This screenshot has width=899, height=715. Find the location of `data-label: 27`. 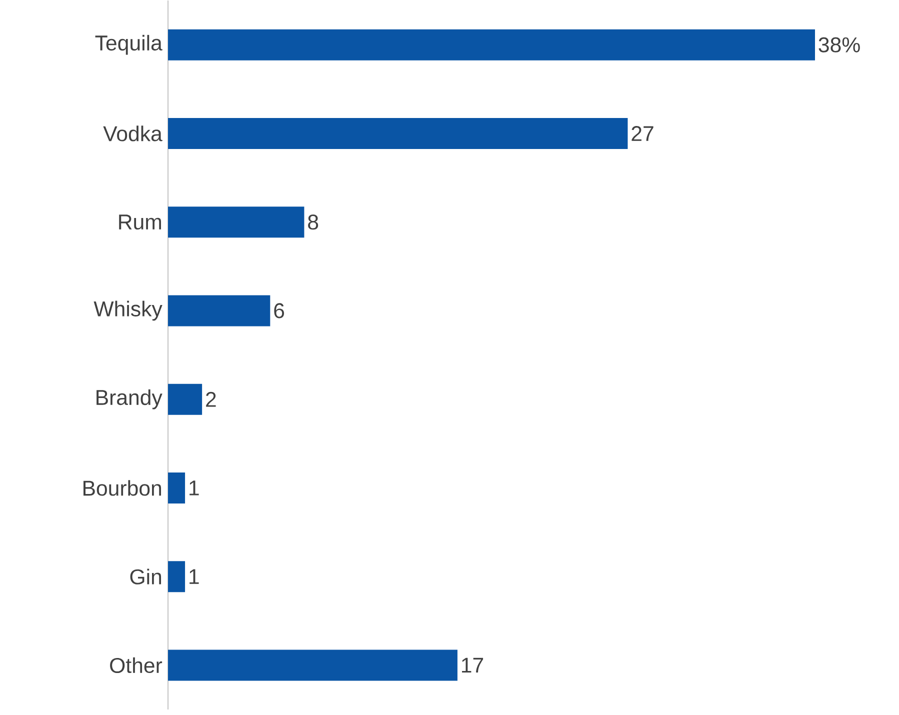

data-label: 27 is located at coordinates (643, 134).